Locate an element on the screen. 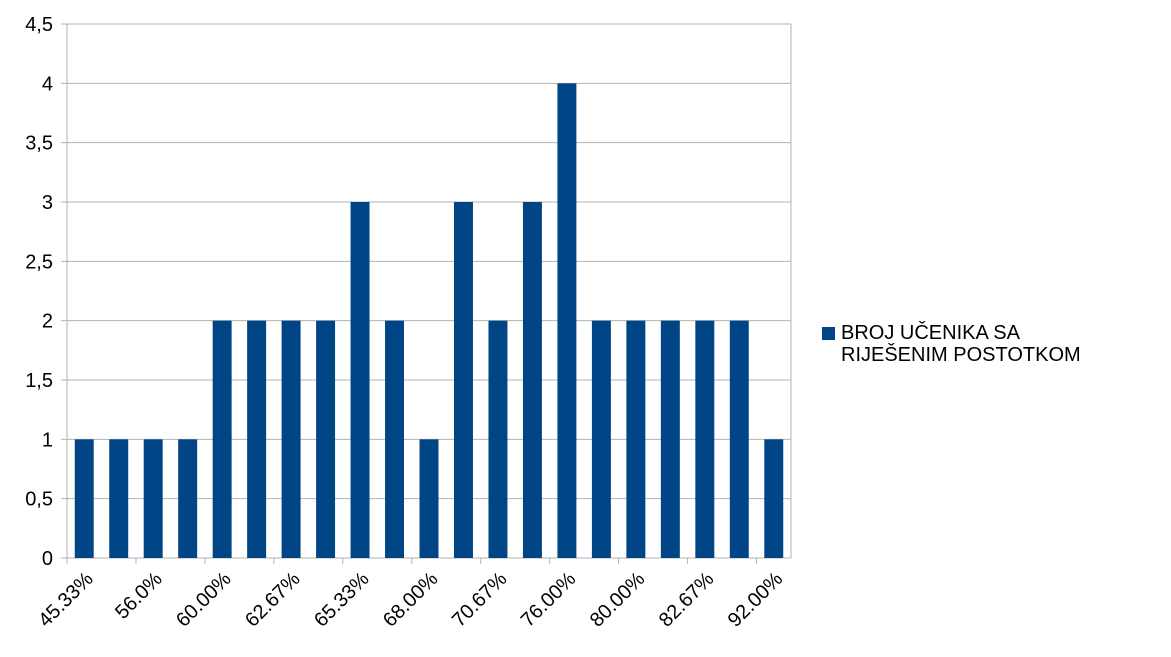  x-tick-label: 82.67% is located at coordinates (687, 600).